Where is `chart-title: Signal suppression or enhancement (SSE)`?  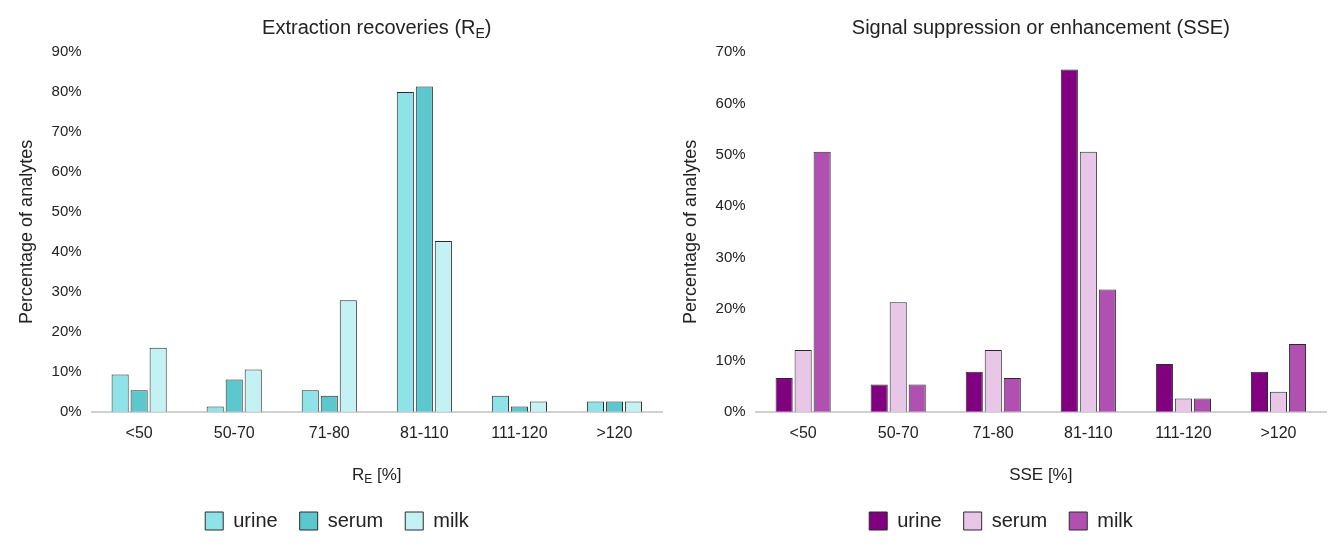
chart-title: Signal suppression or enhancement (SSE) is located at coordinates (1040, 26).